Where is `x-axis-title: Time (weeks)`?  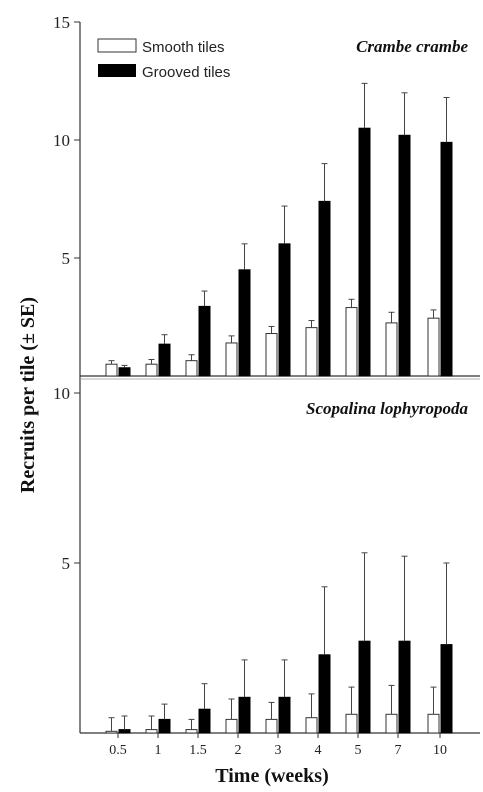
x-axis-title: Time (weeks) is located at coordinates (272, 776).